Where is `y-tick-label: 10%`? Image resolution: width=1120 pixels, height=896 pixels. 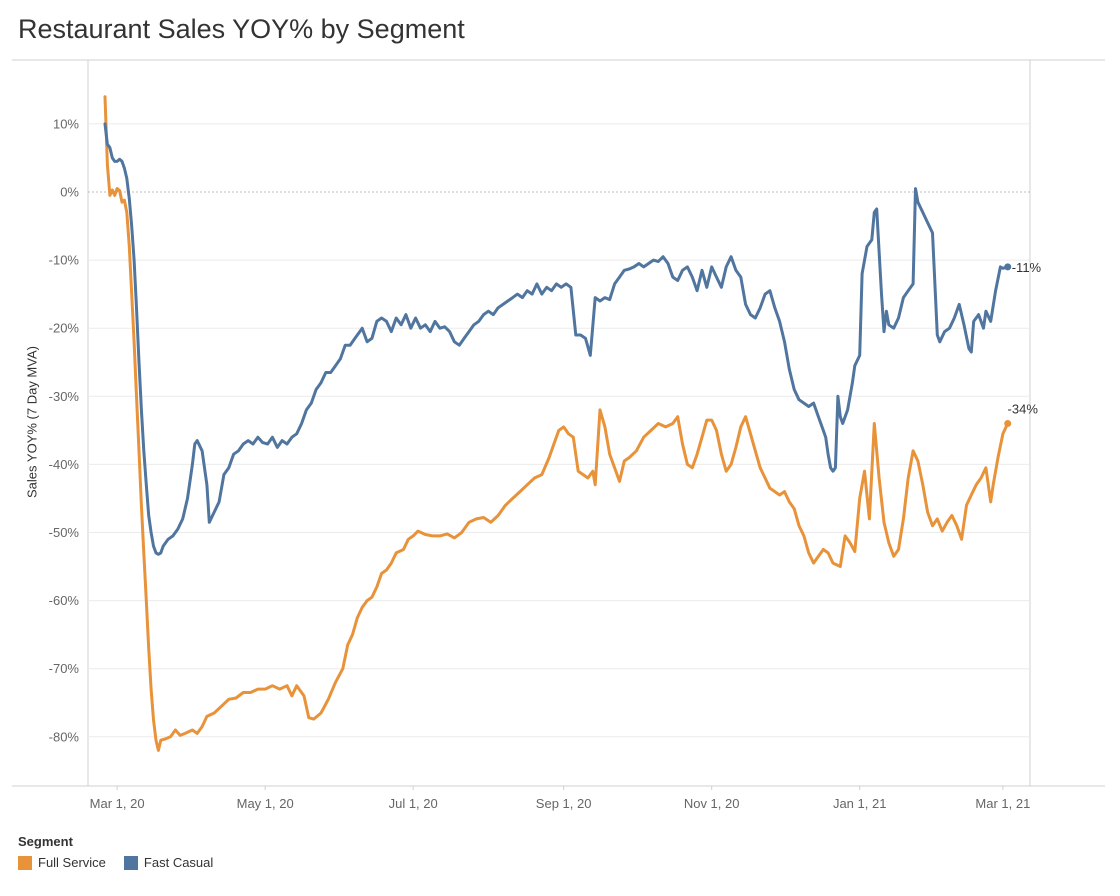
y-tick-label: 10% is located at coordinates (66, 123).